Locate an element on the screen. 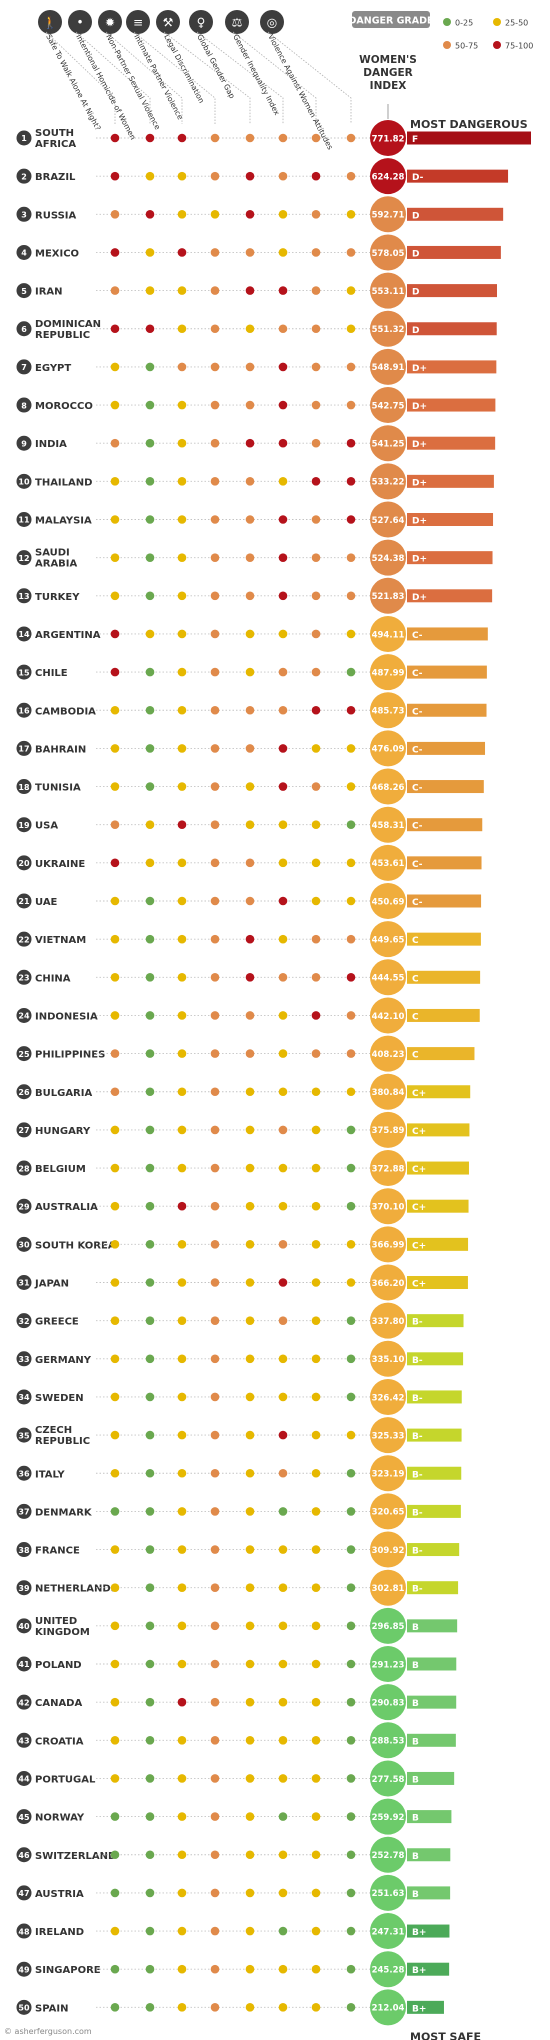 The width and height of the screenshot is (550, 2040). country-name: ITALY is located at coordinates (50, 1474).